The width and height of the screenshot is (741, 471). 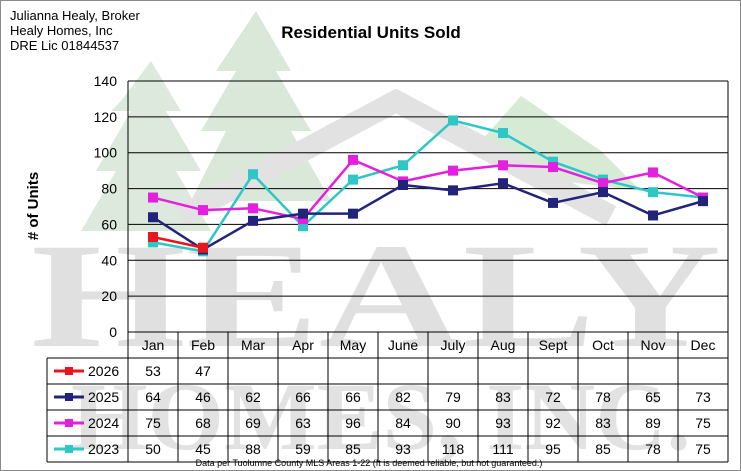 What do you see at coordinates (203, 397) in the screenshot?
I see `table-cell-value: 46` at bounding box center [203, 397].